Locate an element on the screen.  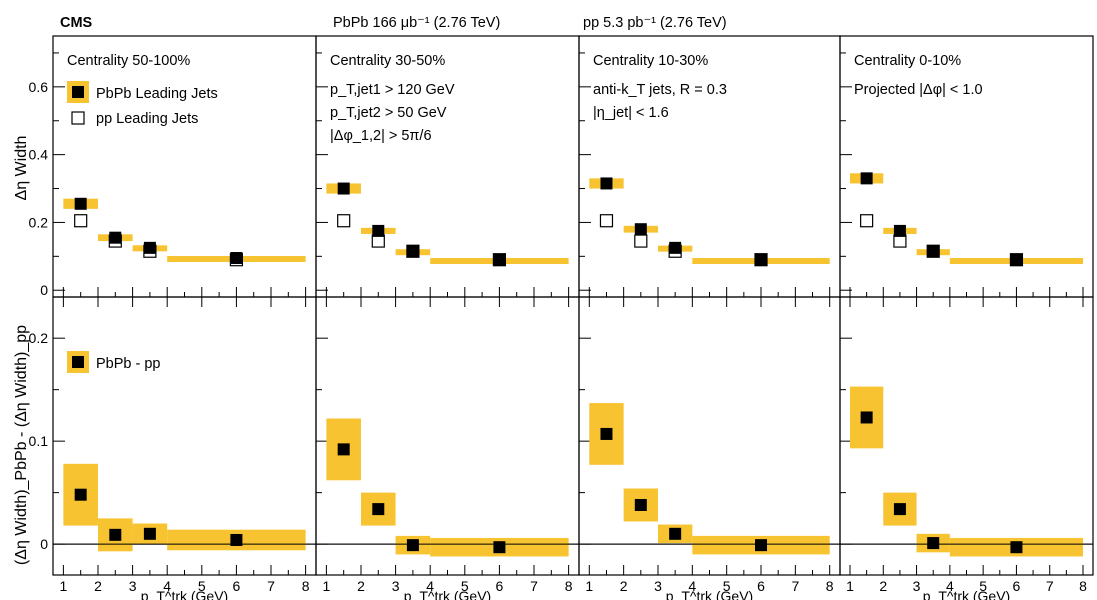
y-tick-label: 0.4 is located at coordinates (39, 155).